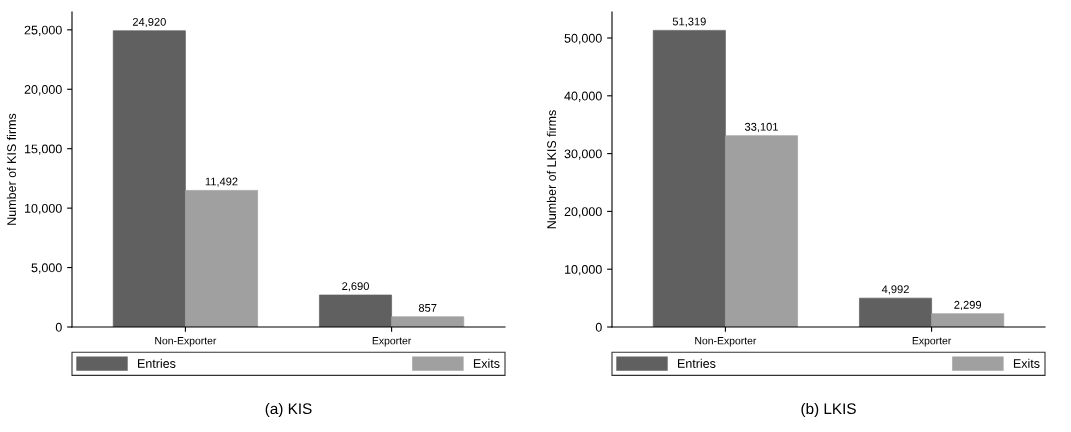  Describe the element at coordinates (355, 287) in the screenshot. I see `data-label: 2,690` at that location.